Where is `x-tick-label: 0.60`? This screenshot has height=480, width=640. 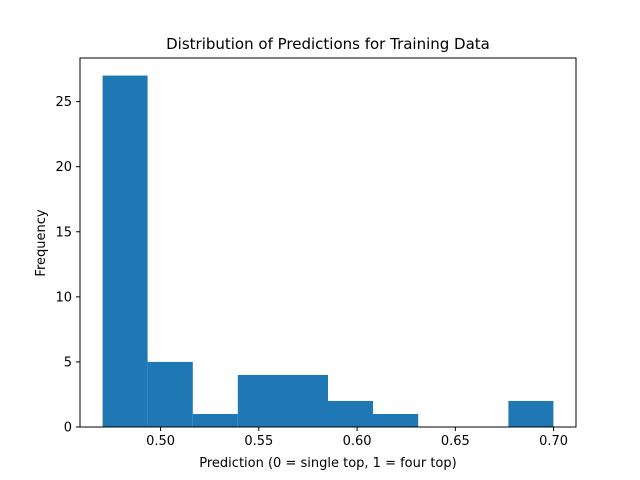 x-tick-label: 0.60 is located at coordinates (357, 441).